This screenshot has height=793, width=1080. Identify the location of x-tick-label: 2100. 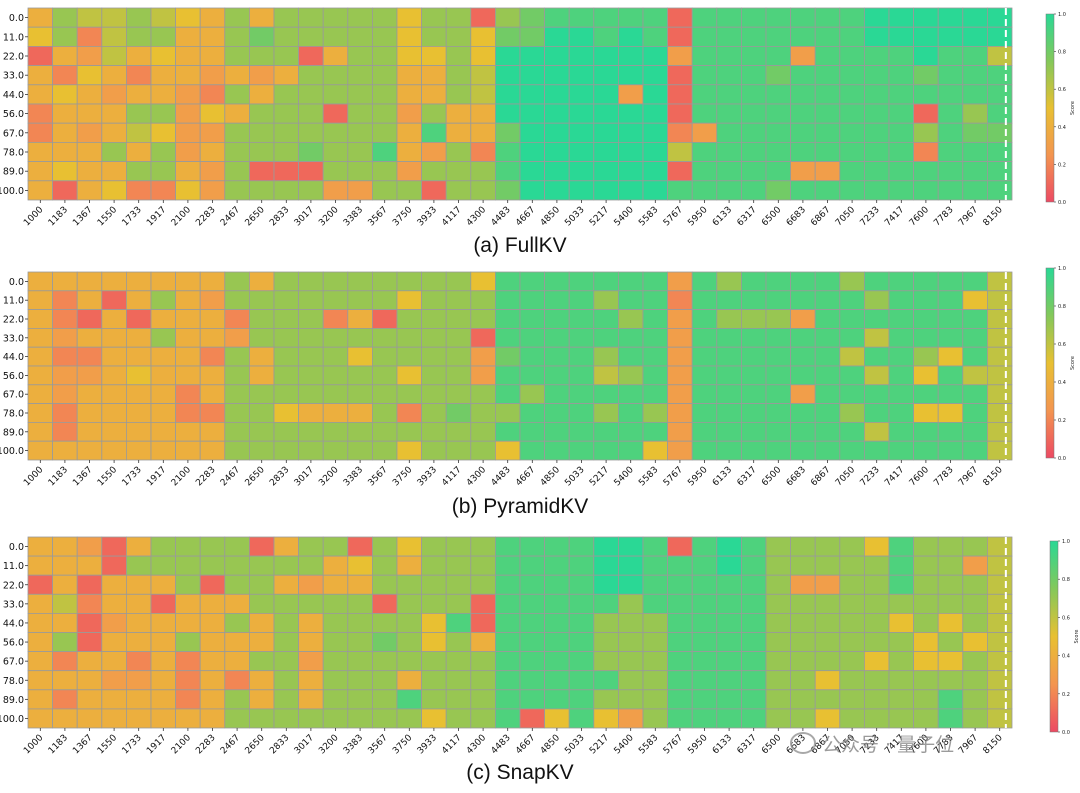
(181, 476).